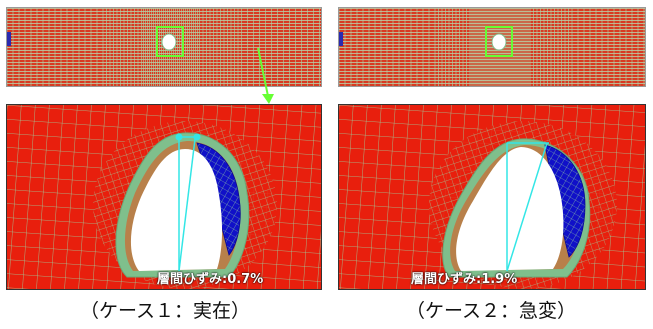 The width and height of the screenshot is (653, 329). Describe the element at coordinates (265, 76) in the screenshot. I see `zoom-arrow-case1` at that location.